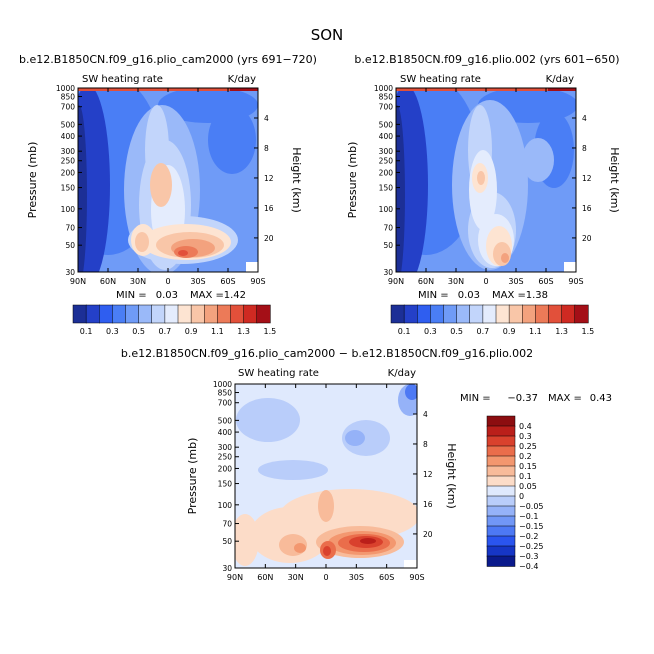  I want to click on y-tick-label: 400, so click(386, 136).